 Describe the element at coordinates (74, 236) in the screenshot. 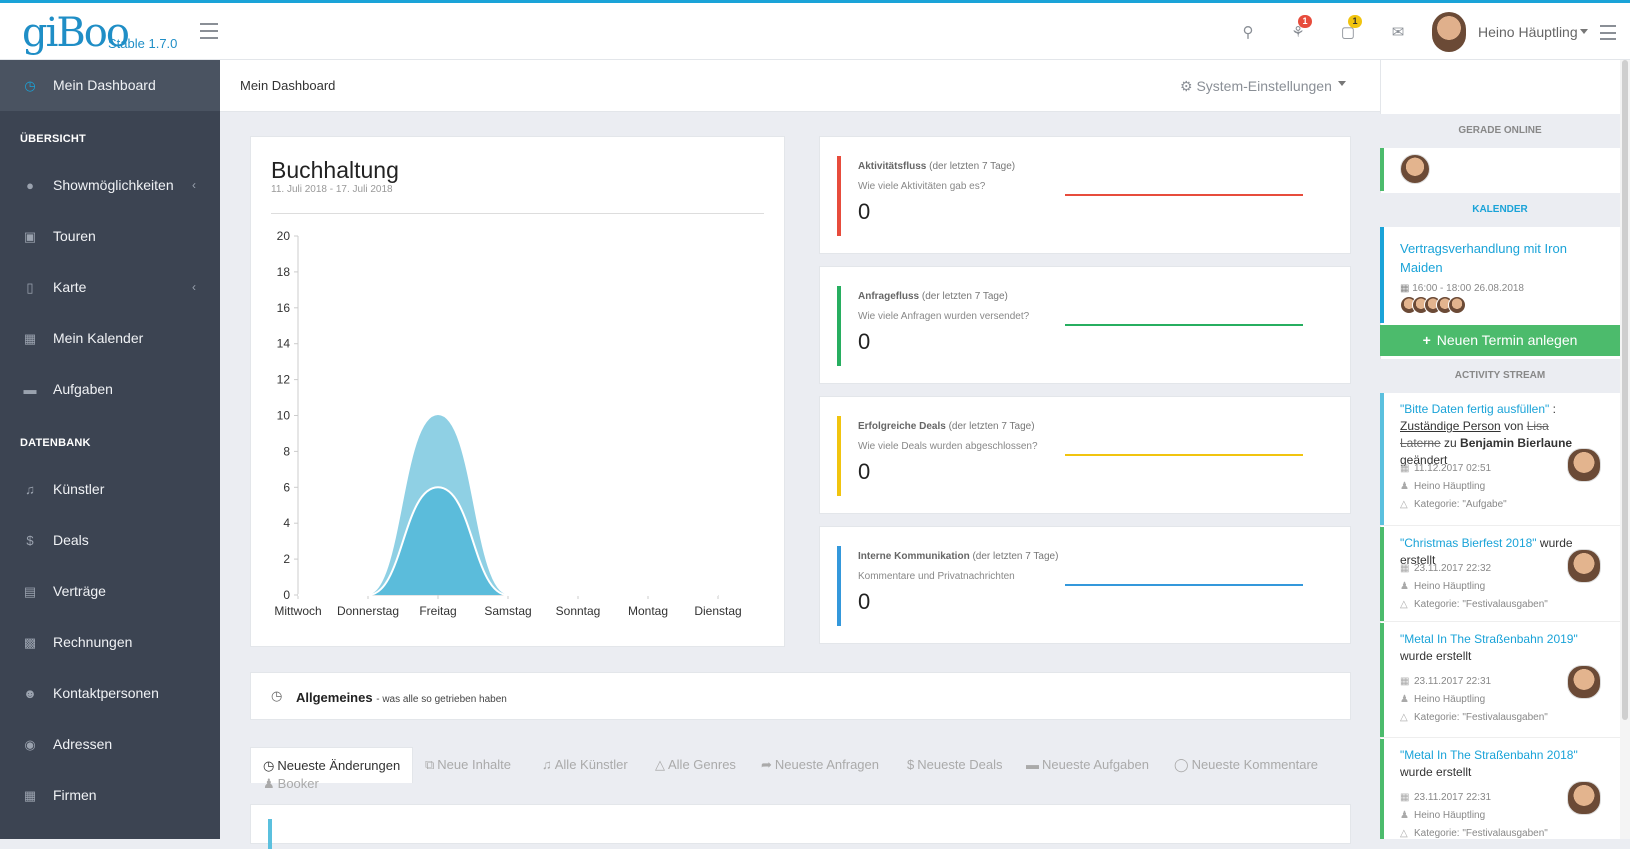

I see `sidebar-item-label: Touren` at that location.